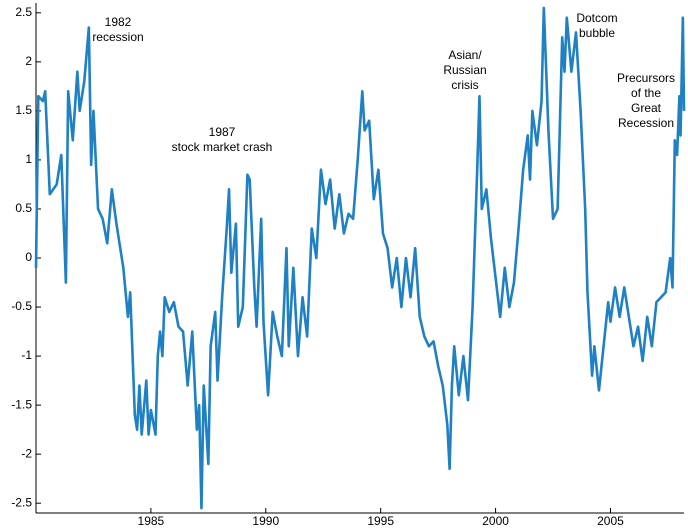 This screenshot has height=530, width=688. What do you see at coordinates (118, 22) in the screenshot?
I see `annotation: 1982` at bounding box center [118, 22].